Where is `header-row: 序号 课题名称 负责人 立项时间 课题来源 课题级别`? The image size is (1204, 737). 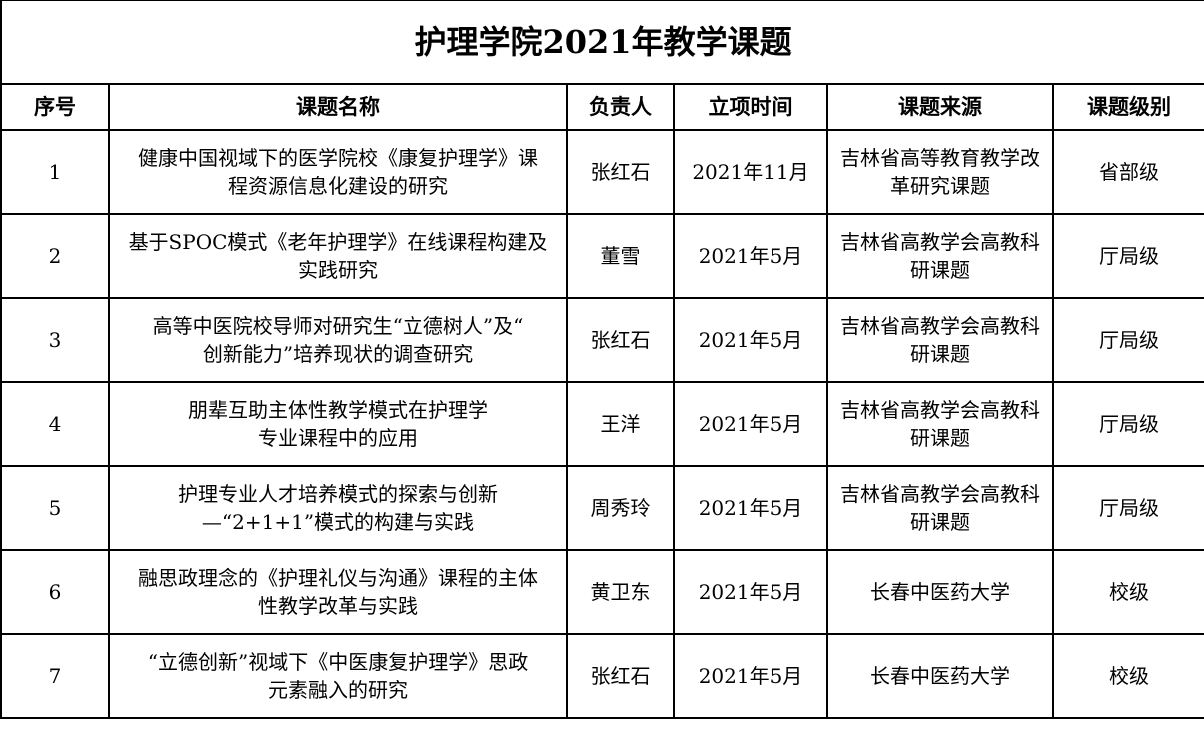
header-row: 序号 课题名称 负责人 立项时间 课题来源 课题级别 is located at coordinates (602, 107).